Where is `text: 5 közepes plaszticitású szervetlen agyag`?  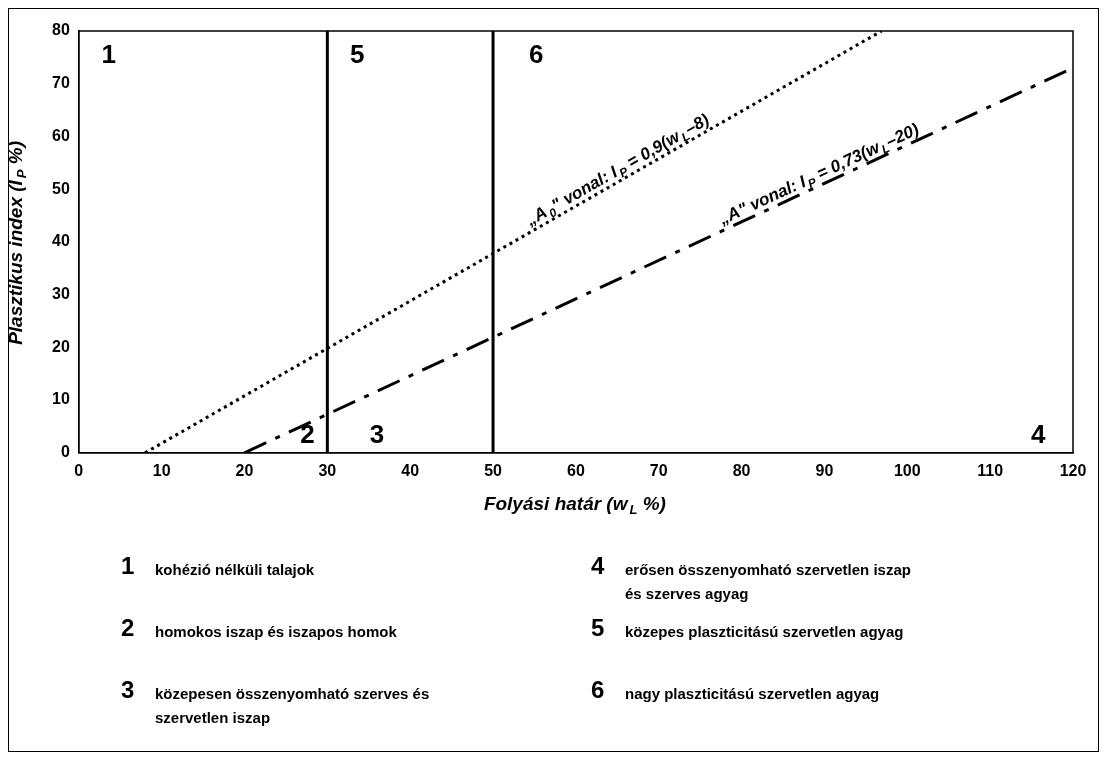
text: 5 közepes plaszticitású szervetlen agyag is located at coordinates (748, 628).